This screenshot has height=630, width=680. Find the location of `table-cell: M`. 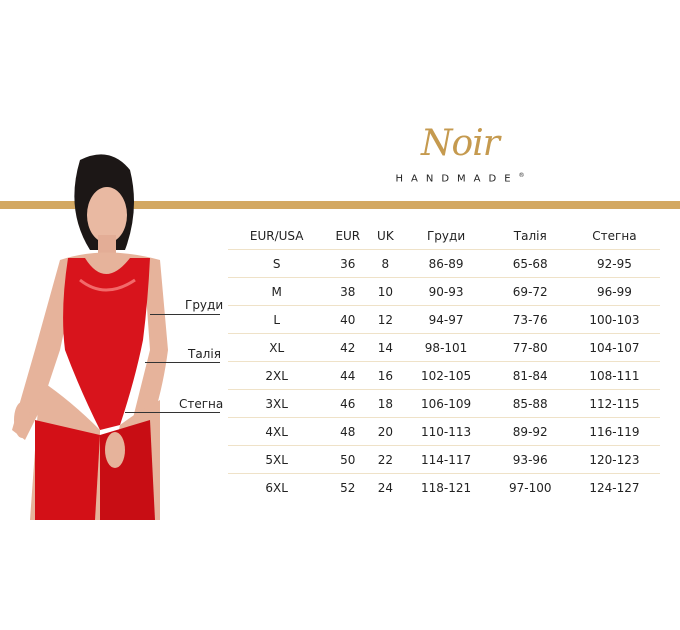

table-cell: M is located at coordinates (277, 291).